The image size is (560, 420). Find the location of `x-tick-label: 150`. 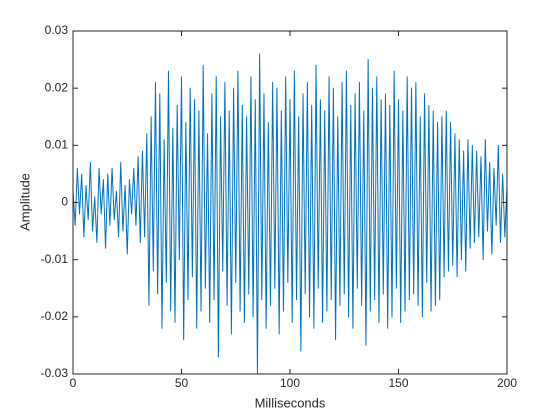

x-tick-label: 150 is located at coordinates (398, 383).